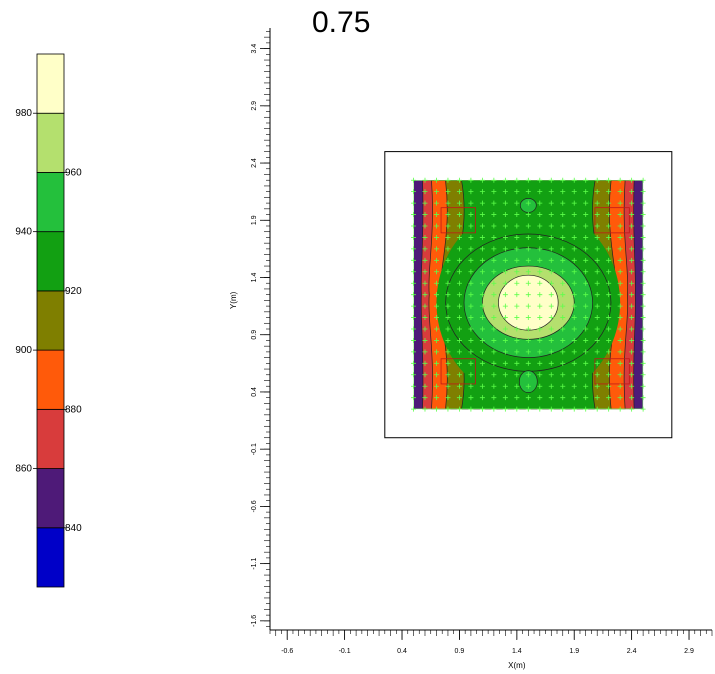 The image size is (715, 674). Describe the element at coordinates (254, 163) in the screenshot. I see `y-tick-label: 2.4` at that location.